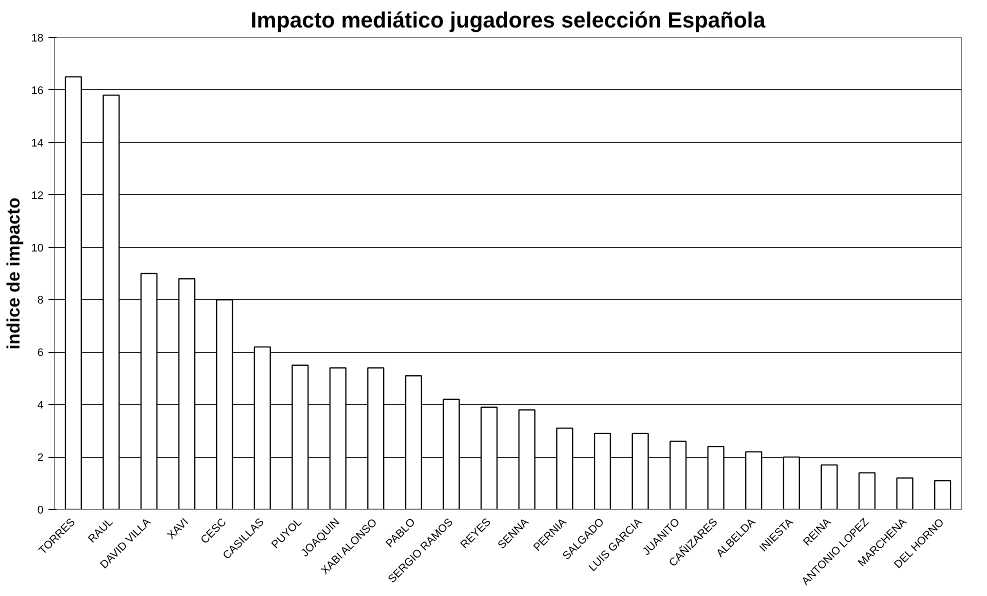  Describe the element at coordinates (40, 300) in the screenshot. I see `y-tick-label: 8` at that location.